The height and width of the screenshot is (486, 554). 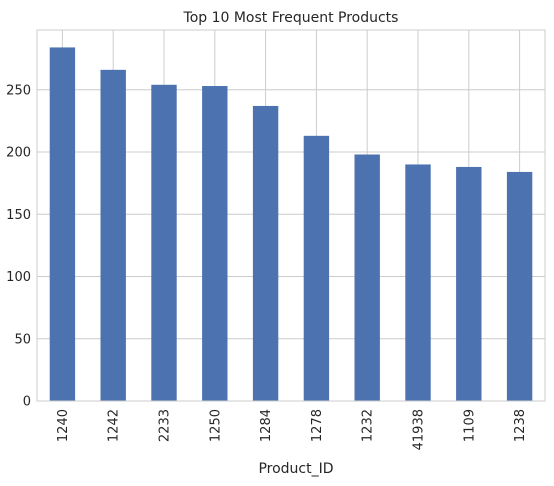 What do you see at coordinates (22, 339) in the screenshot?
I see `y-tick-label: 50` at bounding box center [22, 339].